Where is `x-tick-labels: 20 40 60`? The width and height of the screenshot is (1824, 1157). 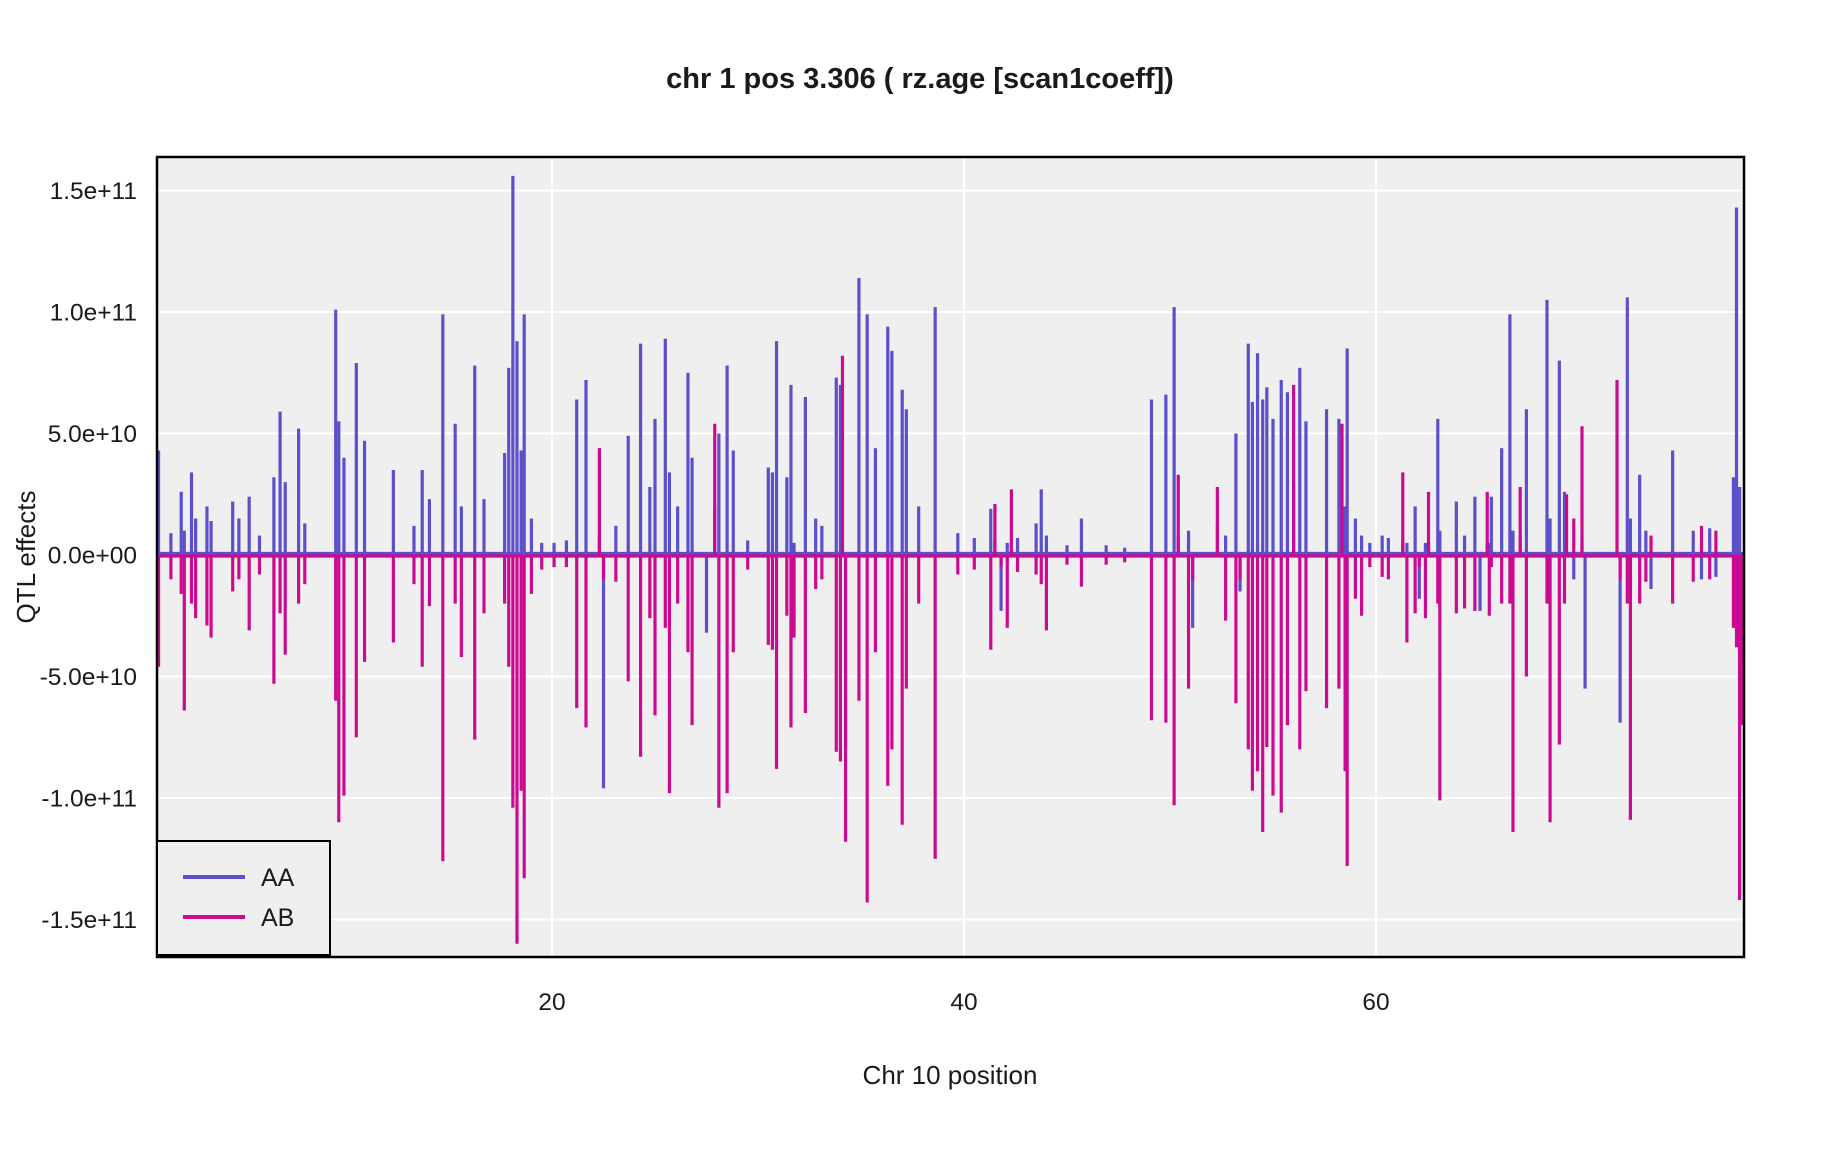
x-tick-labels: 20 40 60 is located at coordinates (963, 1002).